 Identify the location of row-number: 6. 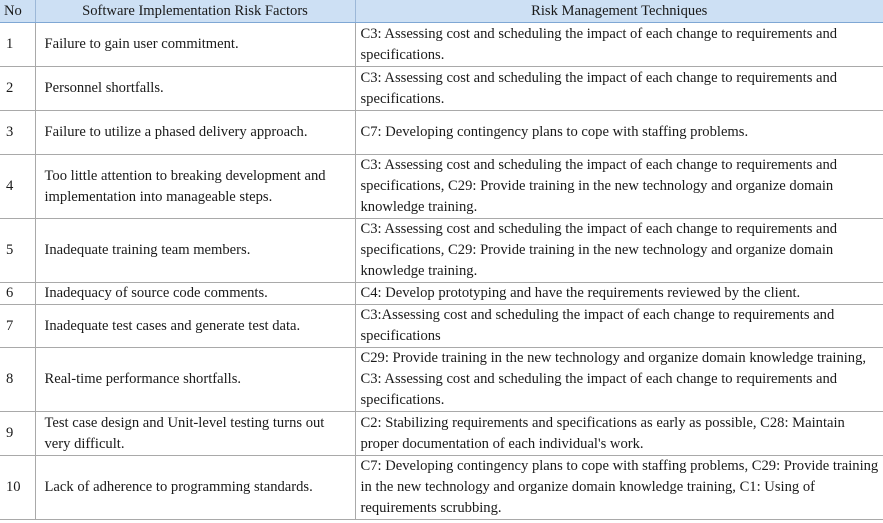
(18, 293).